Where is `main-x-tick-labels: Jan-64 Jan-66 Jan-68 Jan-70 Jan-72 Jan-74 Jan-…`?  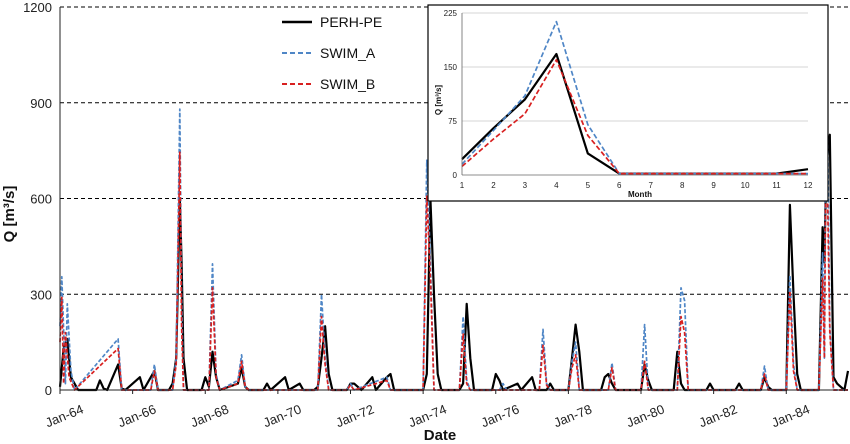
main-x-tick-labels: Jan-64 Jan-66 Jan-68 Jan-70 Jan-72 Jan-74 Jan-… is located at coordinates (427, 410).